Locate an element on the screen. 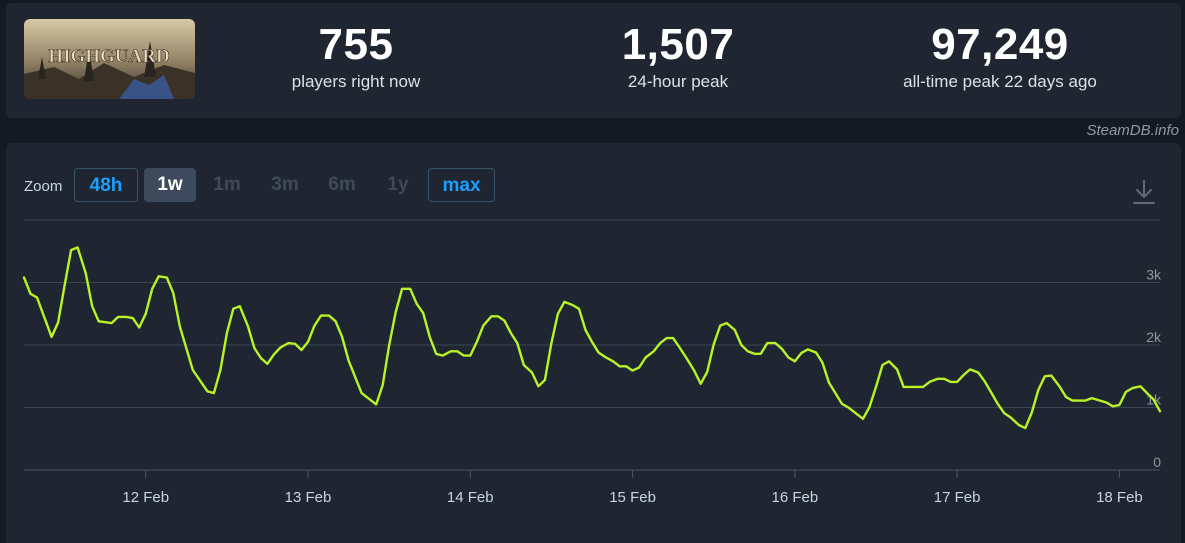  game-thumbnail: HIGHGUARD is located at coordinates (109, 59).